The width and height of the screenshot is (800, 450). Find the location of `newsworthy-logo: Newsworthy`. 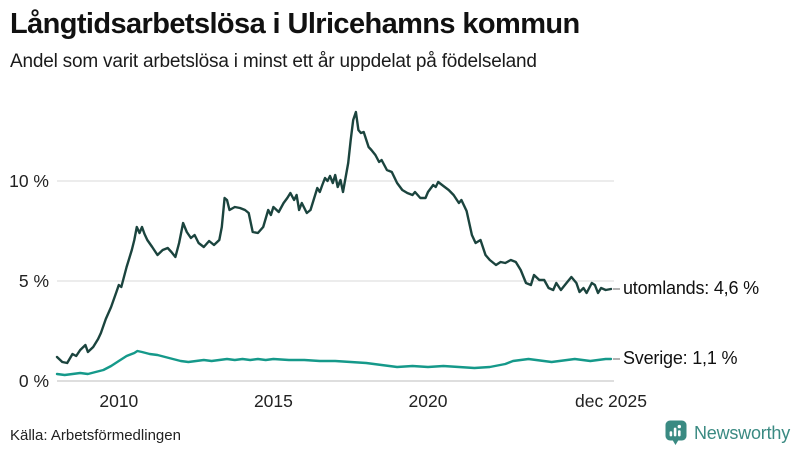

newsworthy-logo: Newsworthy is located at coordinates (727, 433).